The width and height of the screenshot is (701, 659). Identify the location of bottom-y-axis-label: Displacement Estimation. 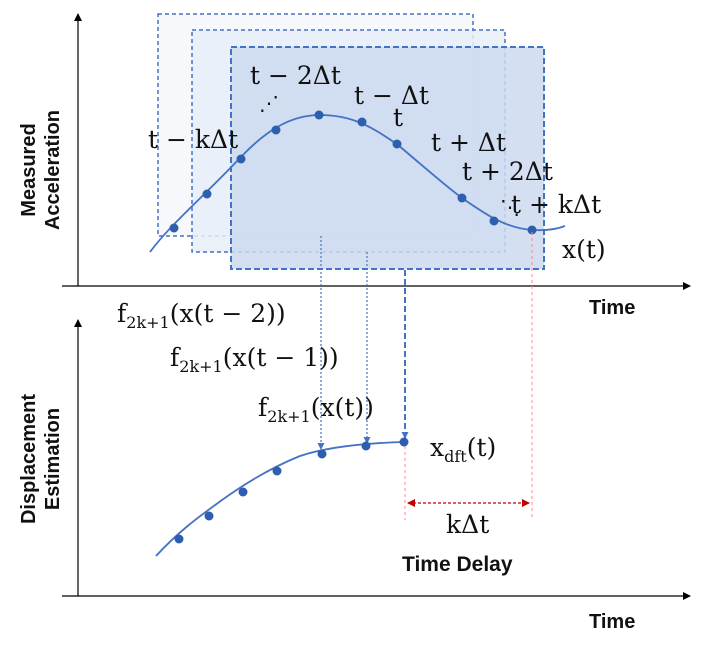
(41, 459).